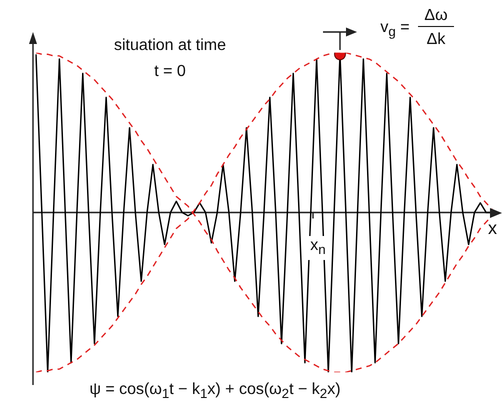  I want to click on annotation: t = 0, so click(170, 72).